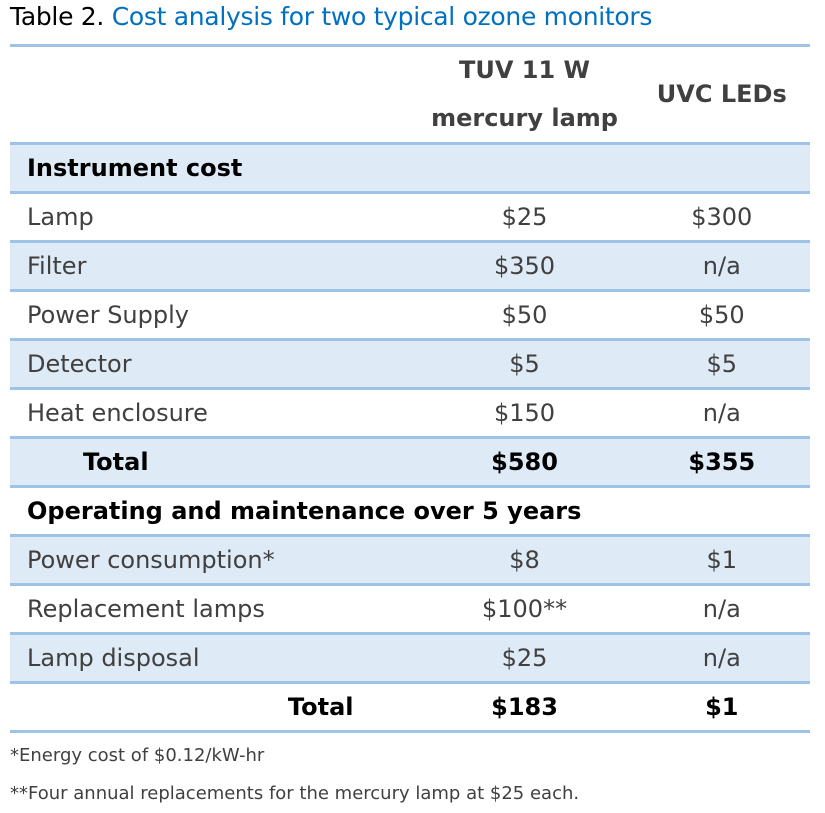 The width and height of the screenshot is (825, 813). What do you see at coordinates (410, 266) in the screenshot?
I see `table-row: Filter $350 n/a` at bounding box center [410, 266].